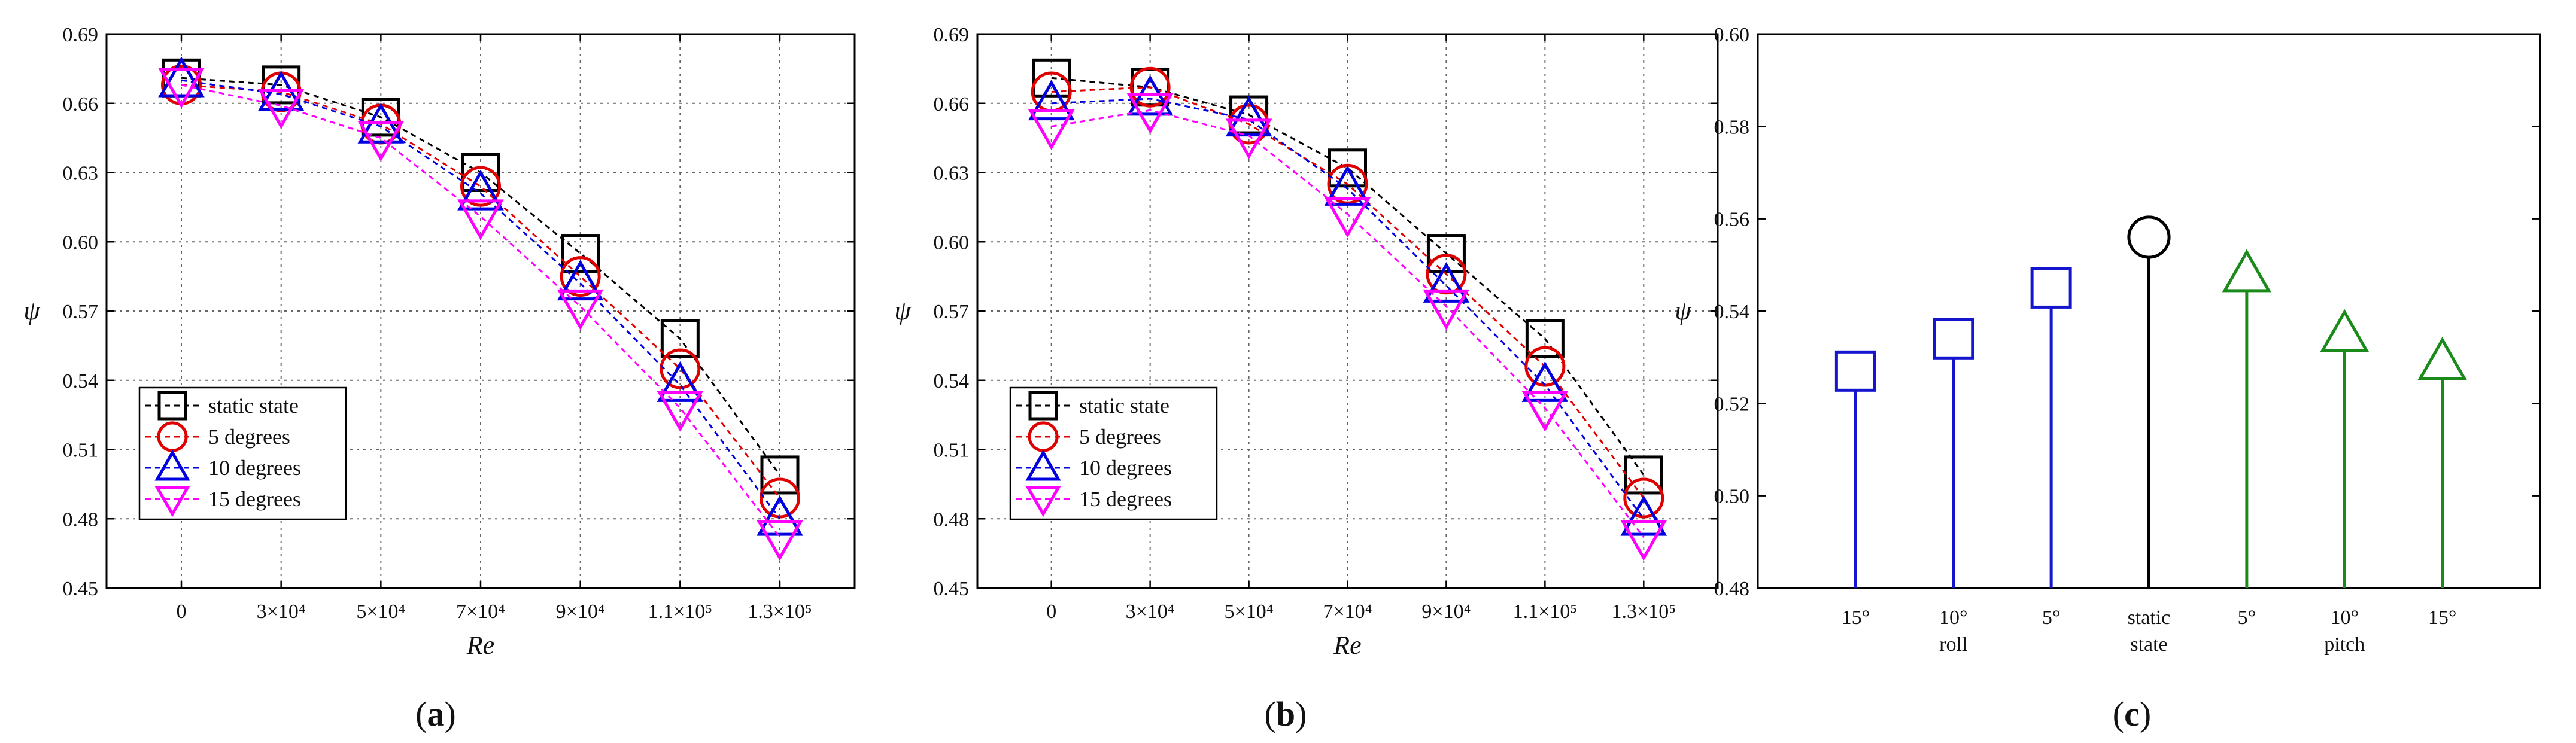 The height and width of the screenshot is (743, 2576). Describe the element at coordinates (2148, 645) in the screenshot. I see `x-tick-label-group: state` at that location.